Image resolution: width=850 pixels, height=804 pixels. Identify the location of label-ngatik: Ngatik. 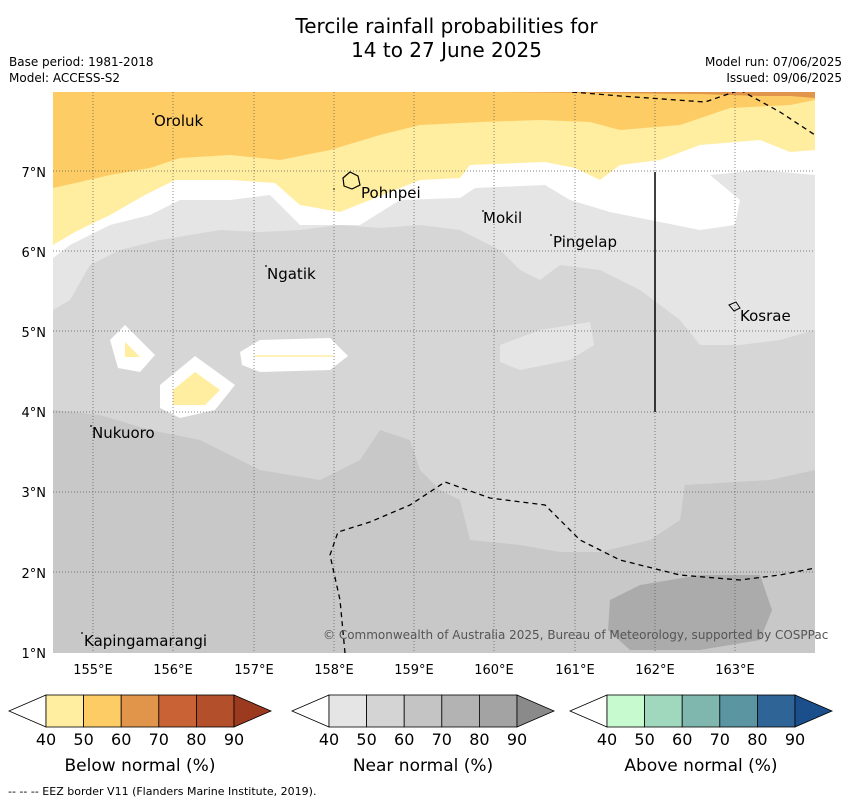
(291, 274).